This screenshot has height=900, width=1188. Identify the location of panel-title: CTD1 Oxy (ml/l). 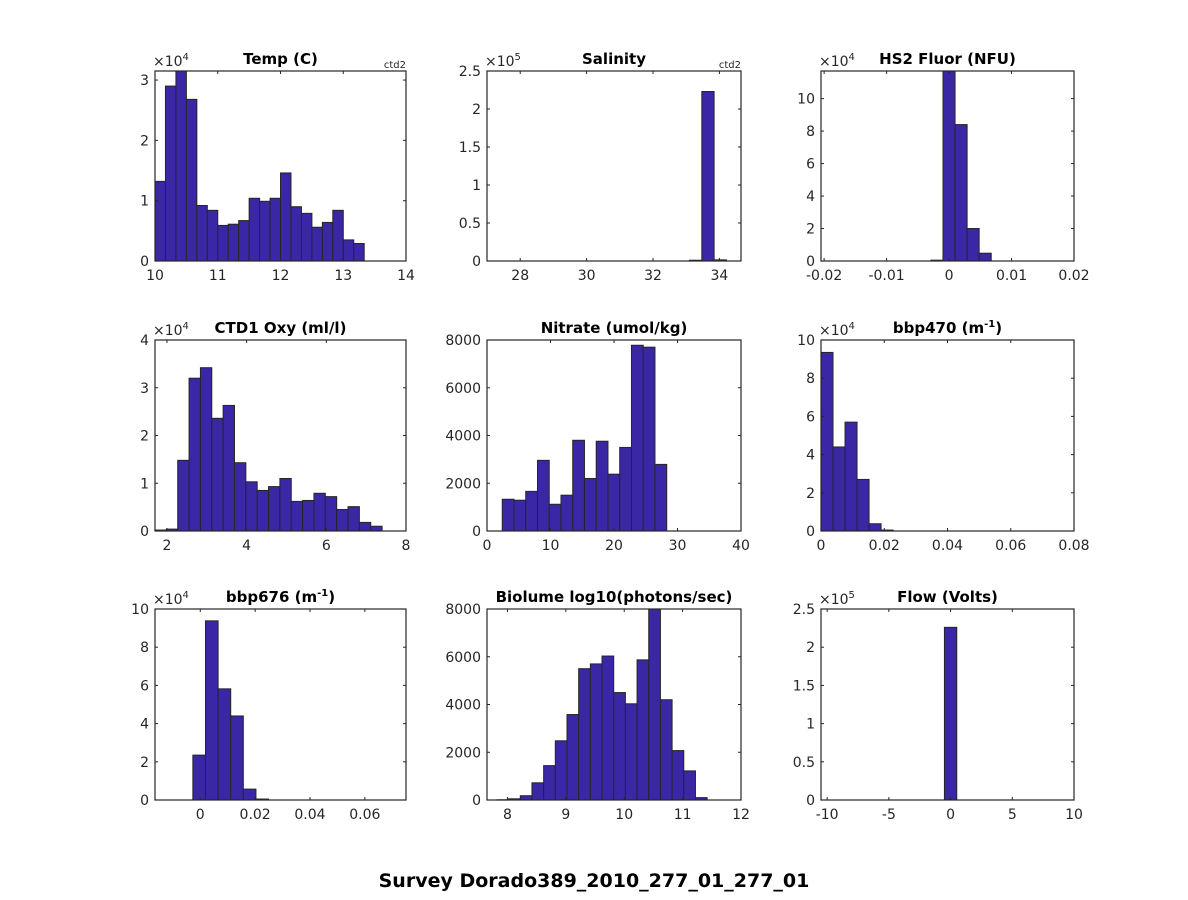
(281, 328).